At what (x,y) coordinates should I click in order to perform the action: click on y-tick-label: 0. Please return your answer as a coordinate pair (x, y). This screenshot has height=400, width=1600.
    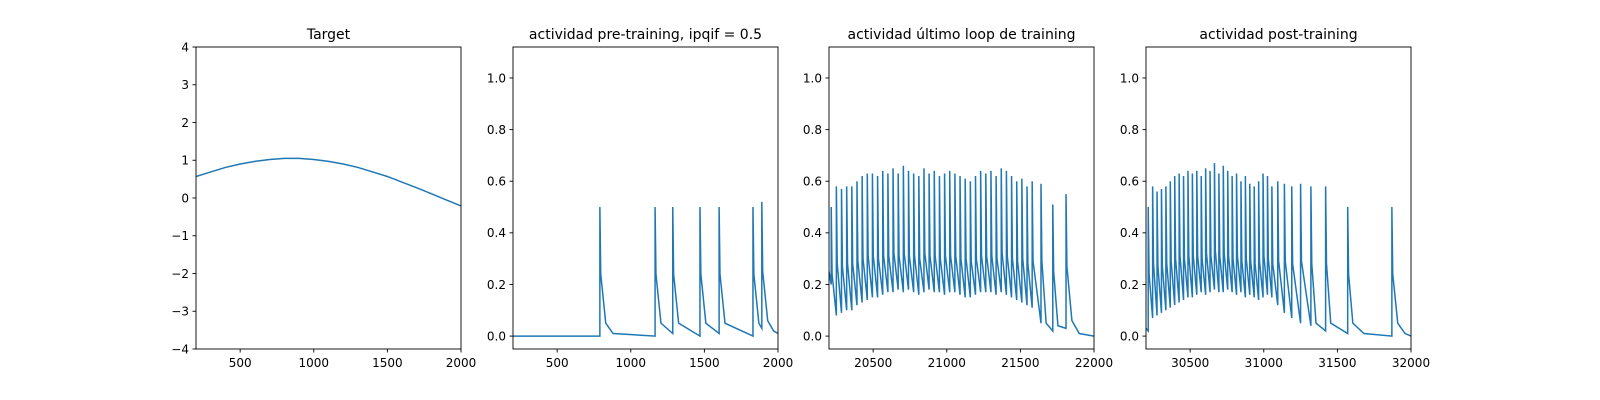
    Looking at the image, I should click on (185, 198).